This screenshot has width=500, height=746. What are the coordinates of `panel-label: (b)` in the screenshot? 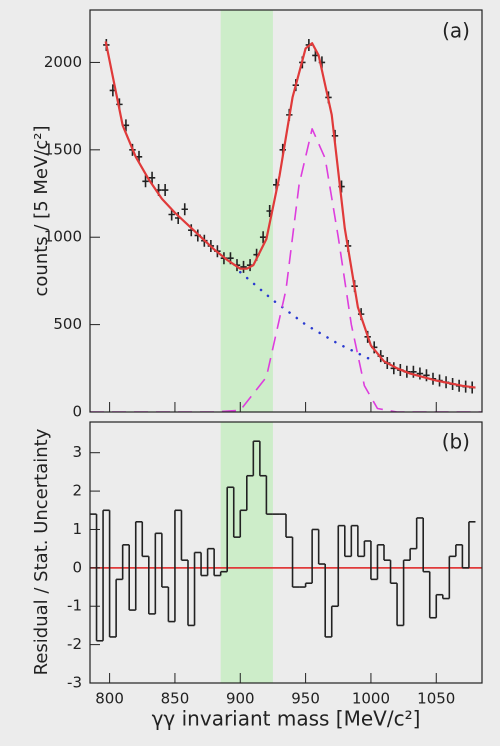 It's located at (456, 442).